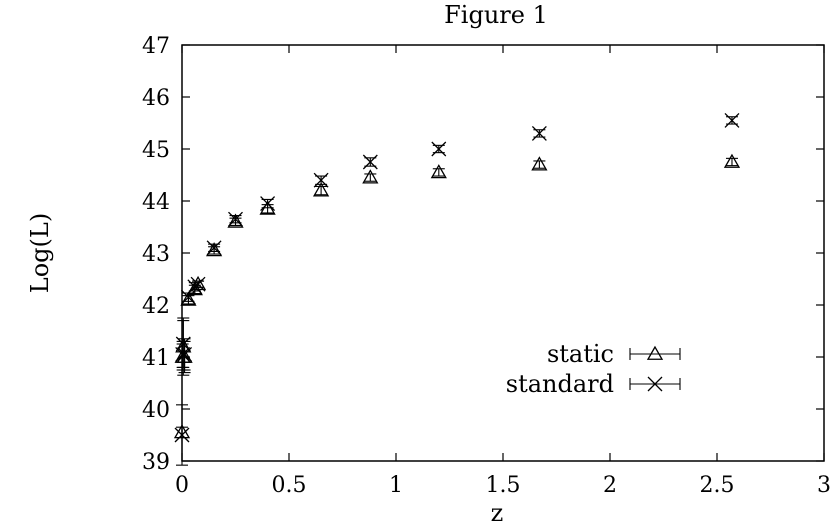 The height and width of the screenshot is (527, 840). Describe the element at coordinates (156, 202) in the screenshot. I see `y-tick-label: 44` at that location.